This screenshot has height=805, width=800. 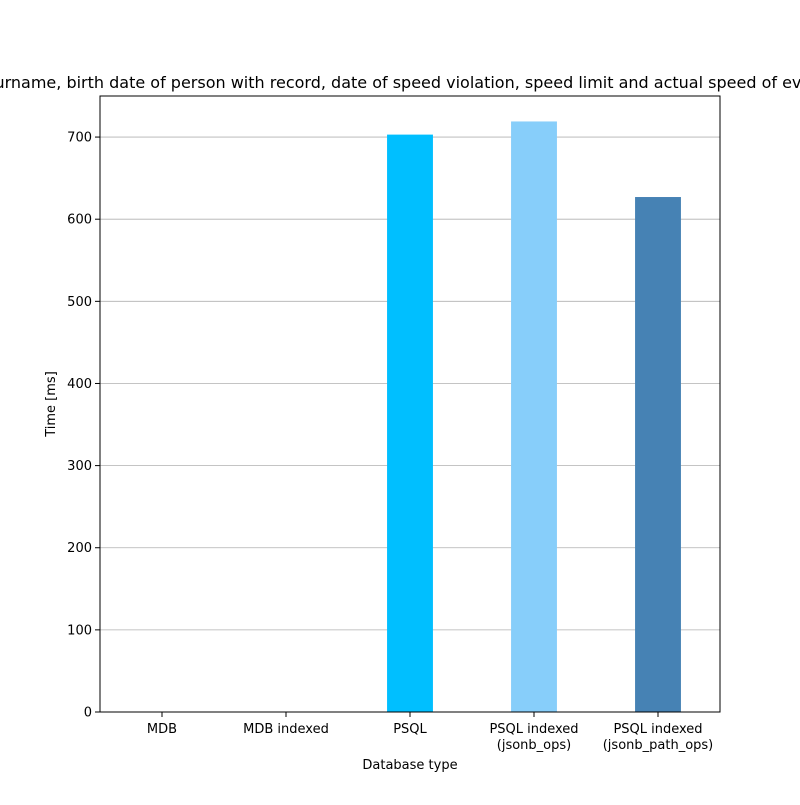 I want to click on y-tick-label: 200, so click(x=79, y=548).